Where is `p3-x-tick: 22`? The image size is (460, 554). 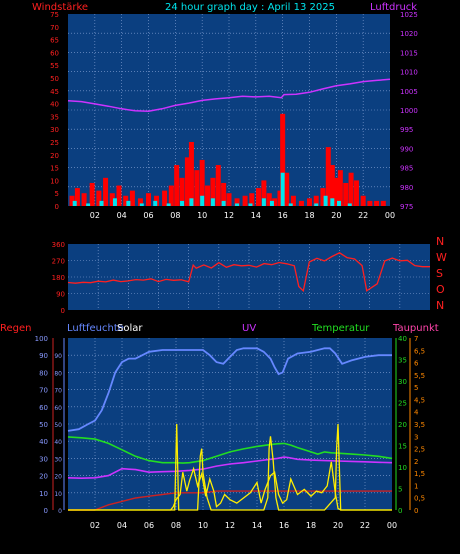 p3-x-tick: 22 is located at coordinates (365, 525).